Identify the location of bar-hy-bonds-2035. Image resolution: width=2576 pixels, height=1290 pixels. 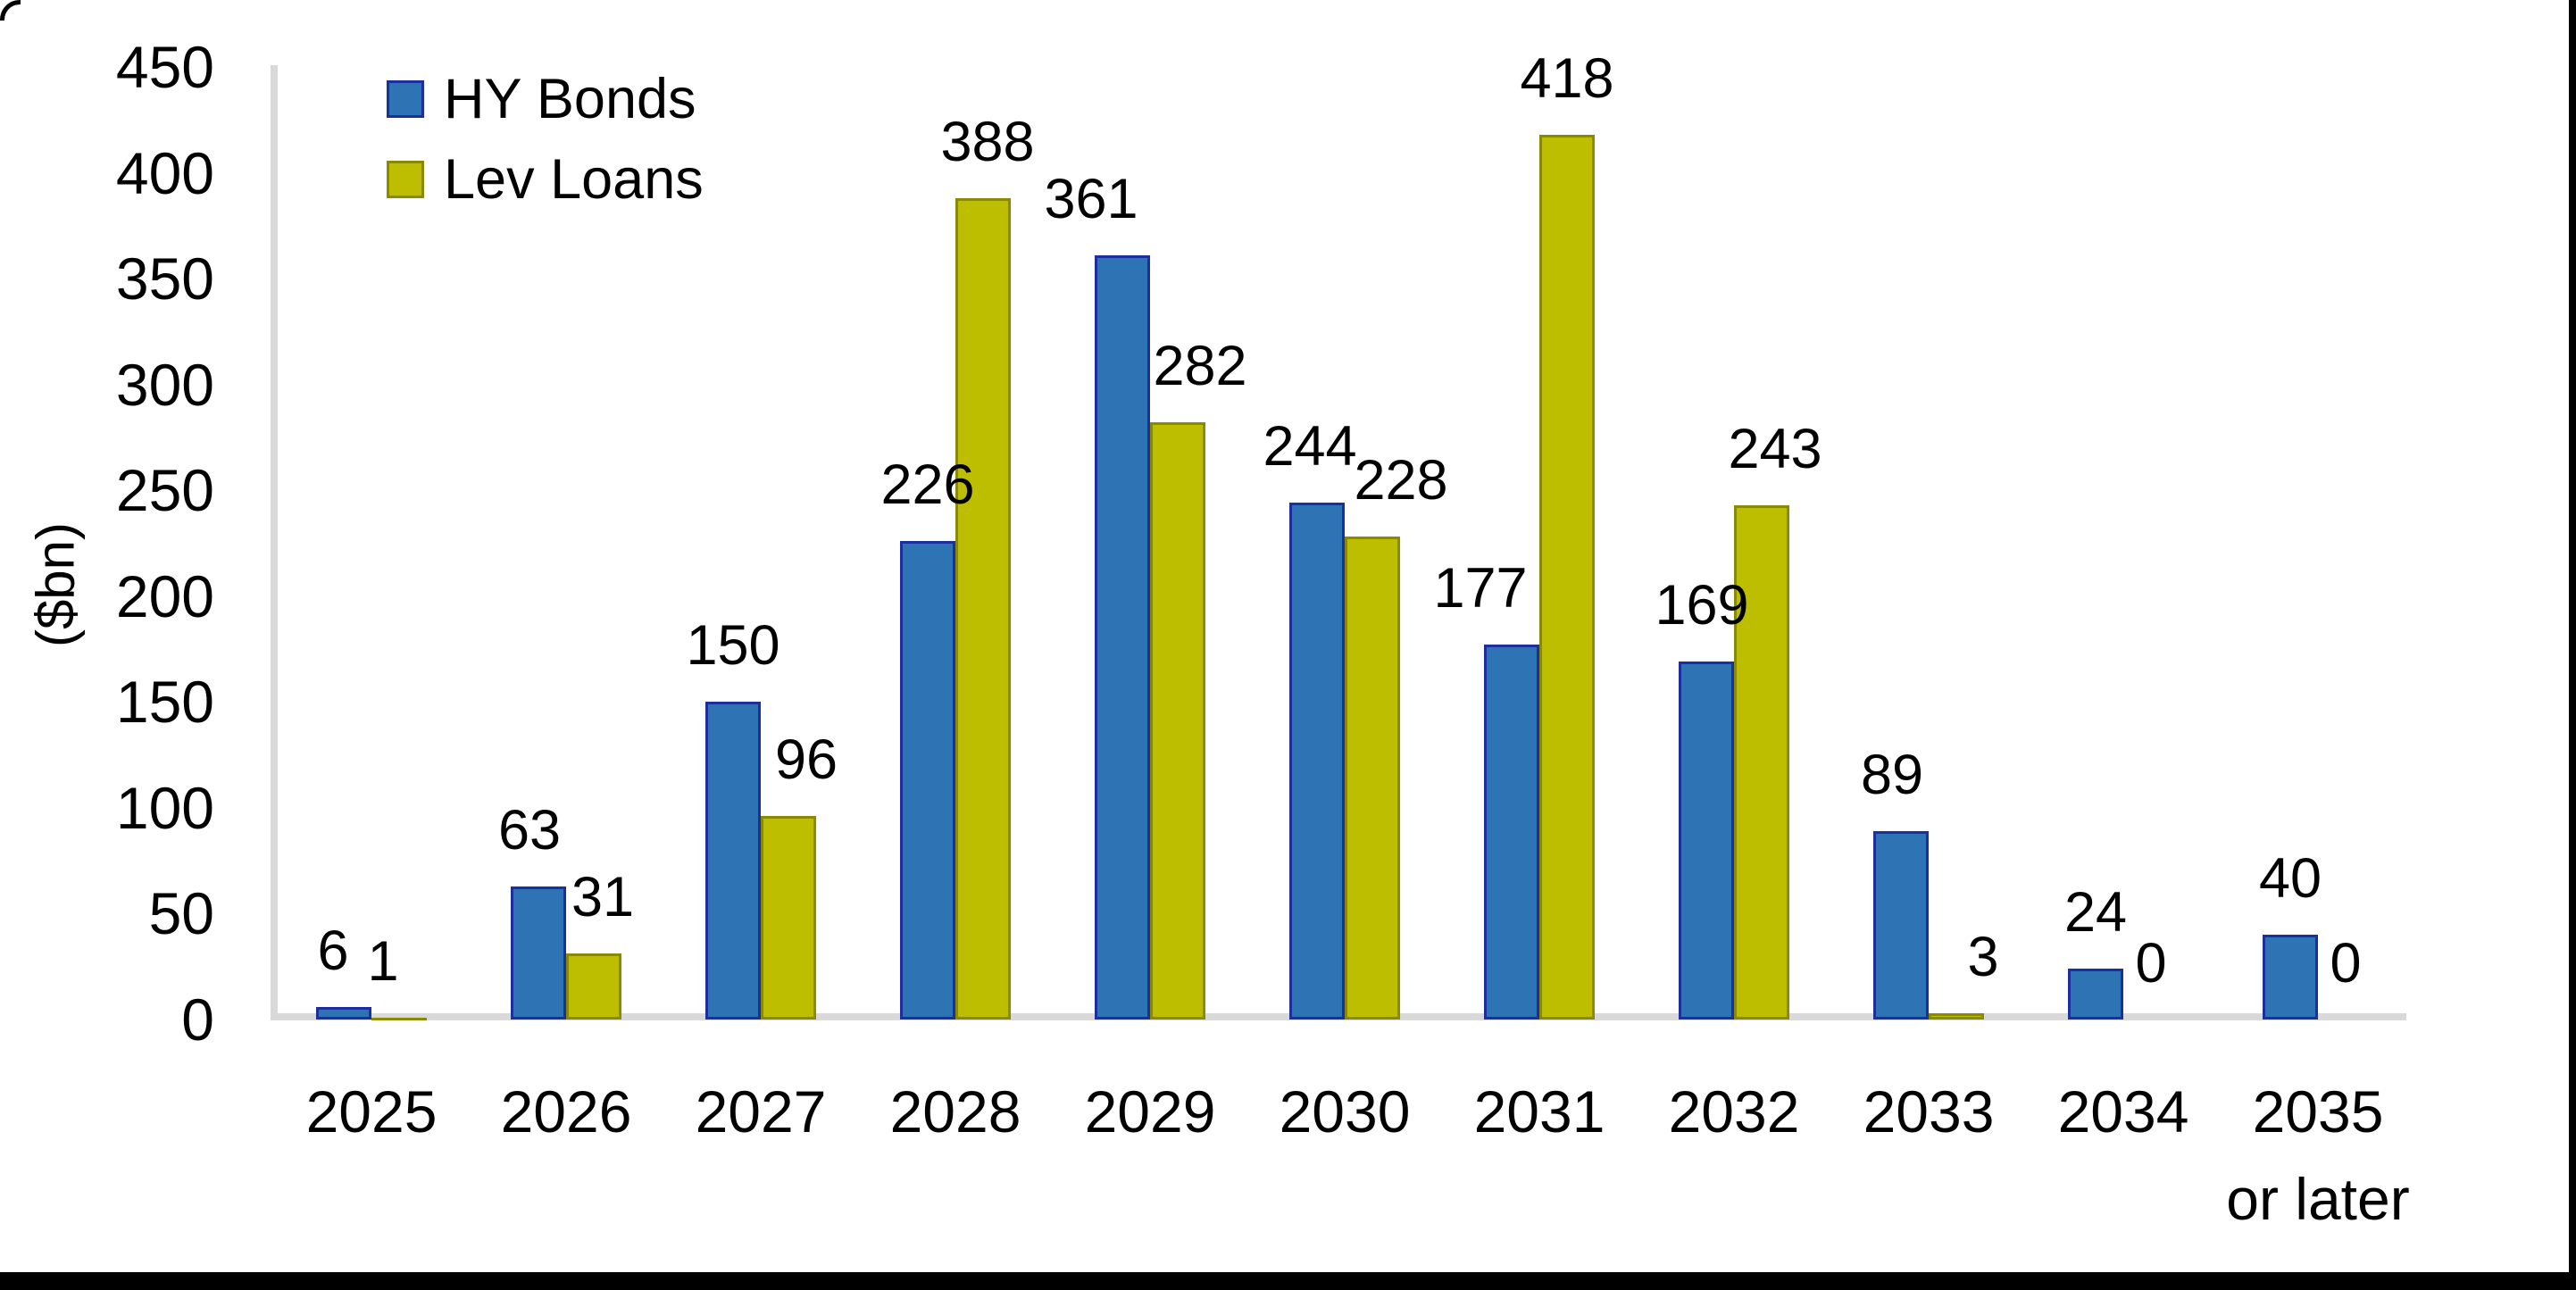
(2290, 977).